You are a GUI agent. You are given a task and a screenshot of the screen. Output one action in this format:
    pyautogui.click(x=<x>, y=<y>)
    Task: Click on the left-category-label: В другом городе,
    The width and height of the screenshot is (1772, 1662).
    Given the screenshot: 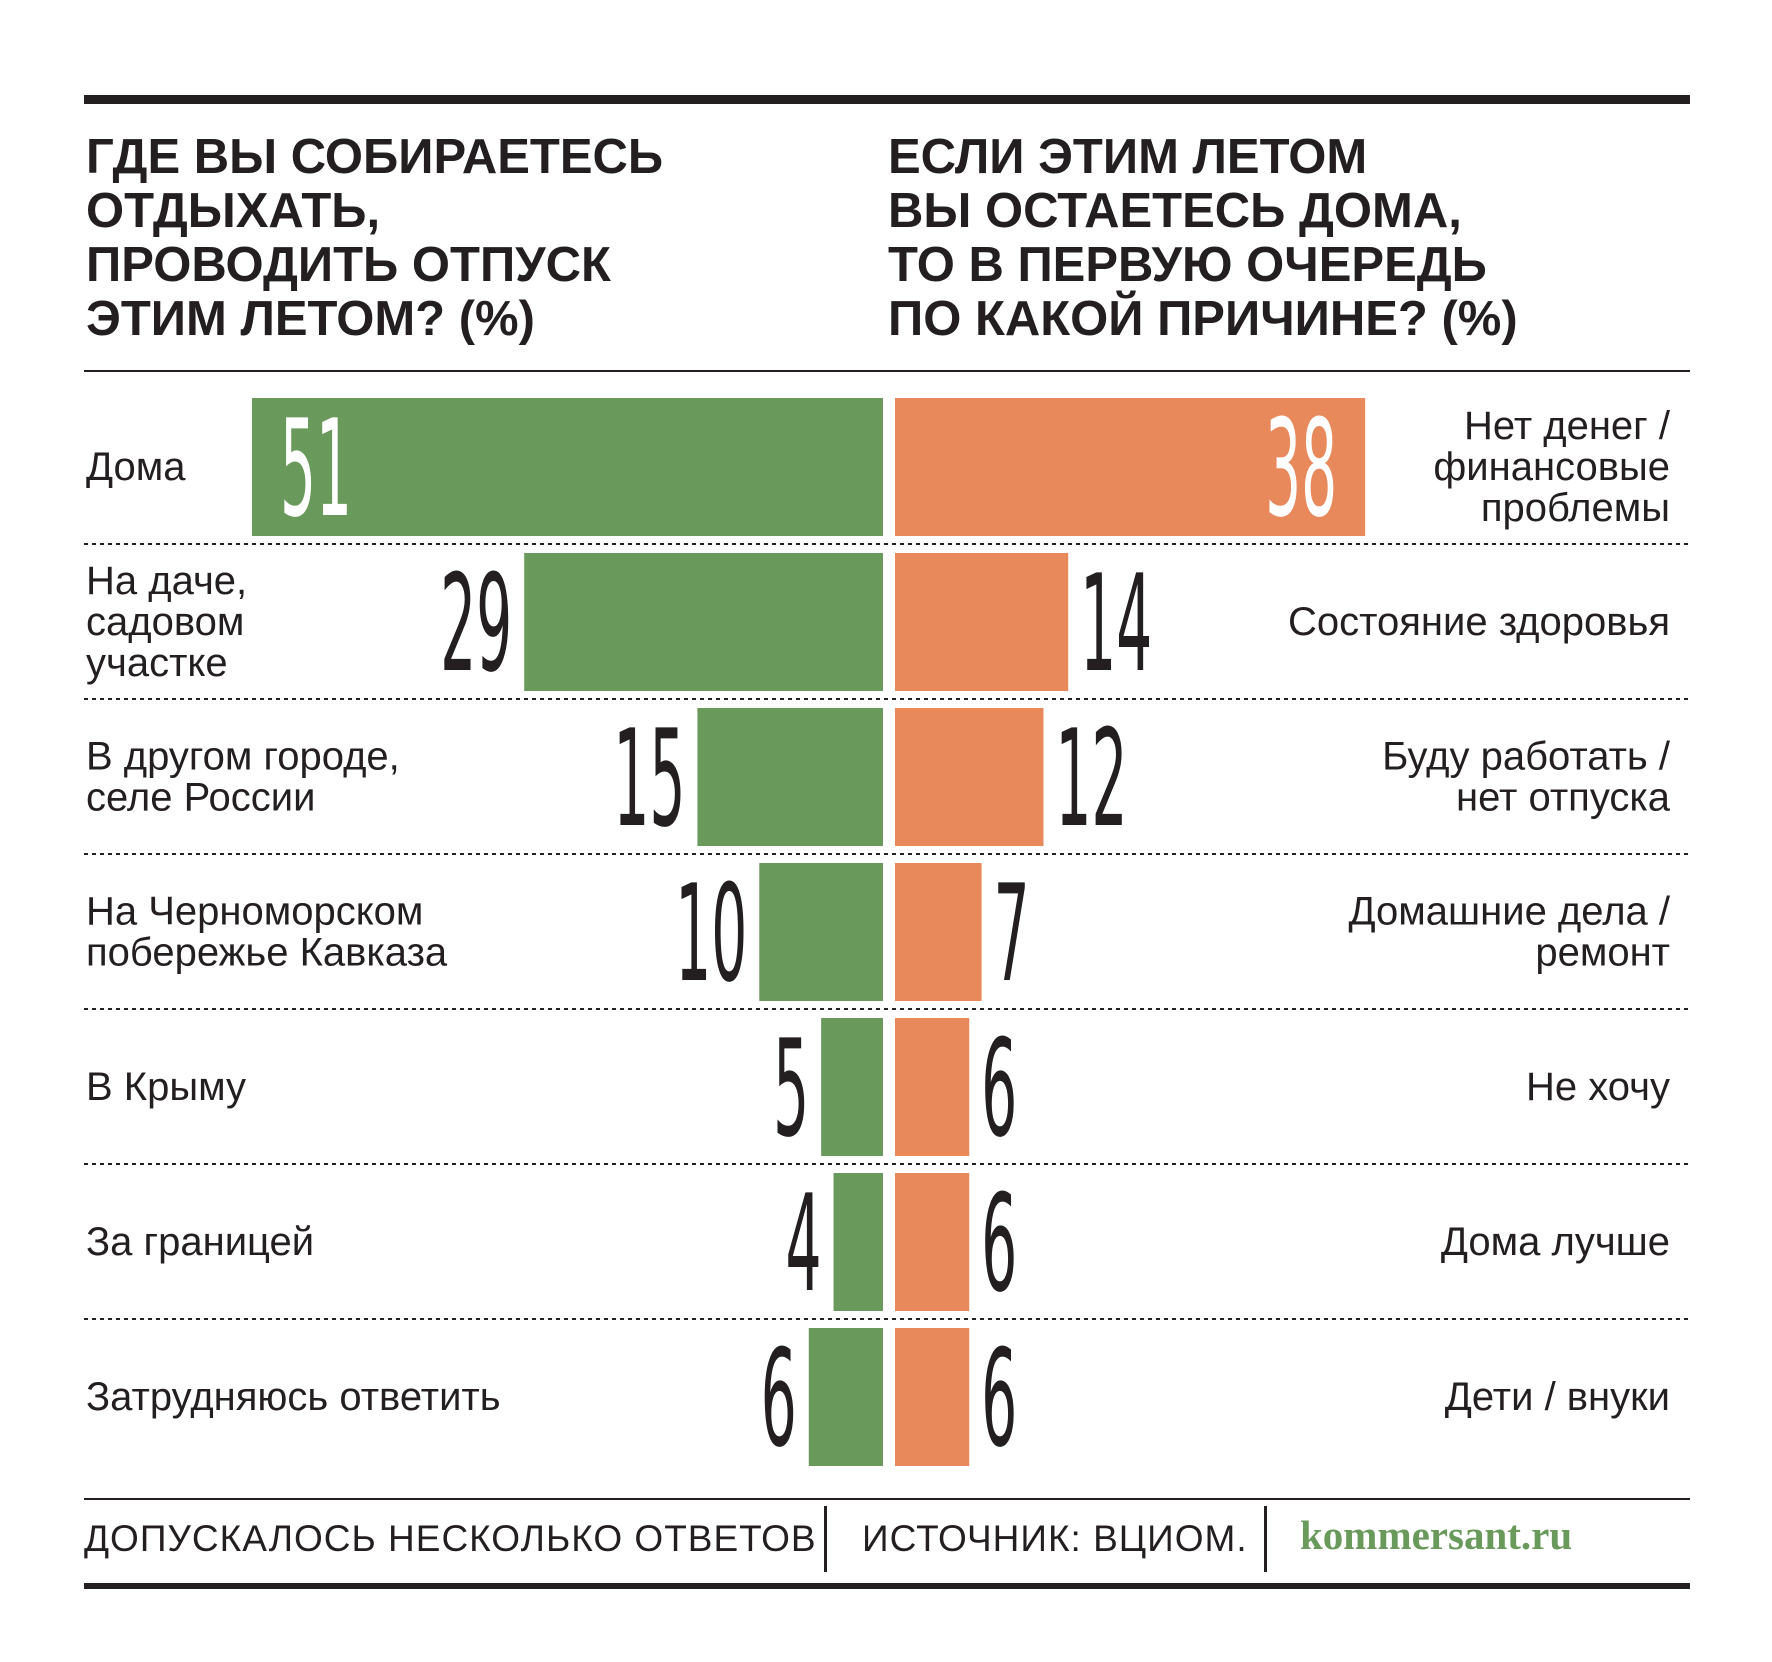 What is the action you would take?
    pyautogui.click(x=243, y=757)
    